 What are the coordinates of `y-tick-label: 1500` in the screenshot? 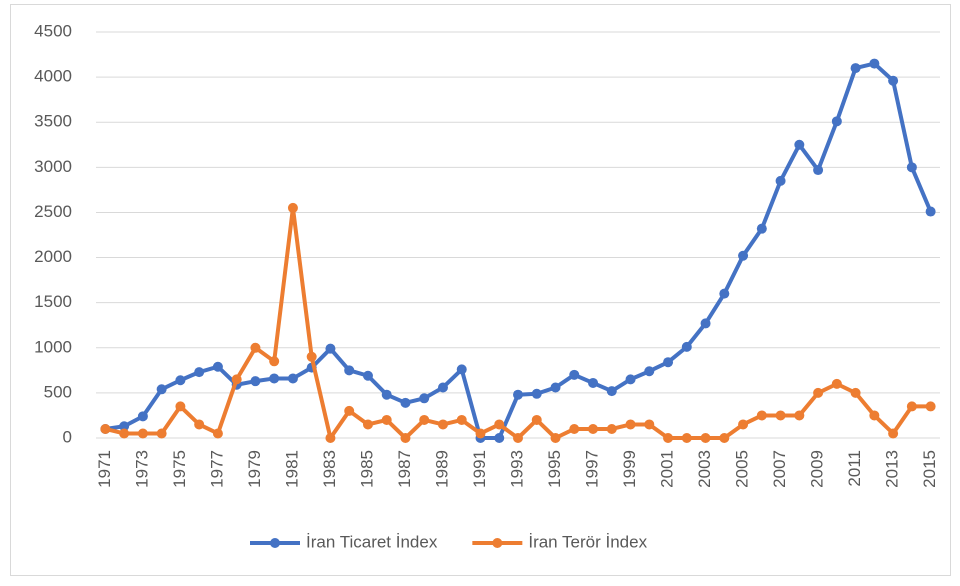 It's located at (53, 301).